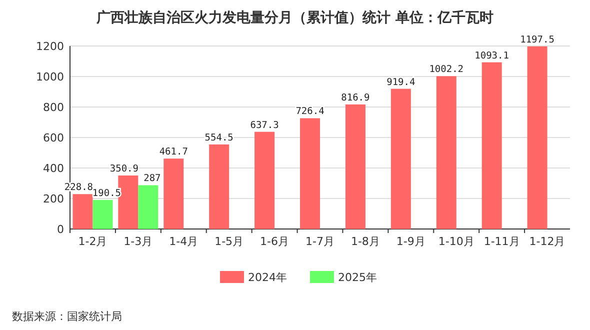 The height and width of the screenshot is (330, 590). What do you see at coordinates (446, 70) in the screenshot?
I see `data-label: 1002.2` at bounding box center [446, 70].